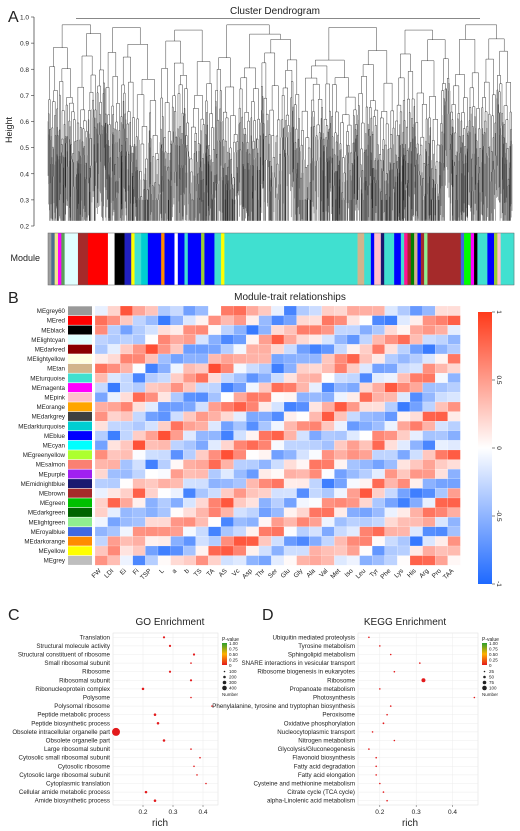 This screenshot has height=831, width=520. What do you see at coordinates (493, 660) in the screenshot?
I see `panelD-pvalue-legend-tick: 0.25` at bounding box center [493, 660].